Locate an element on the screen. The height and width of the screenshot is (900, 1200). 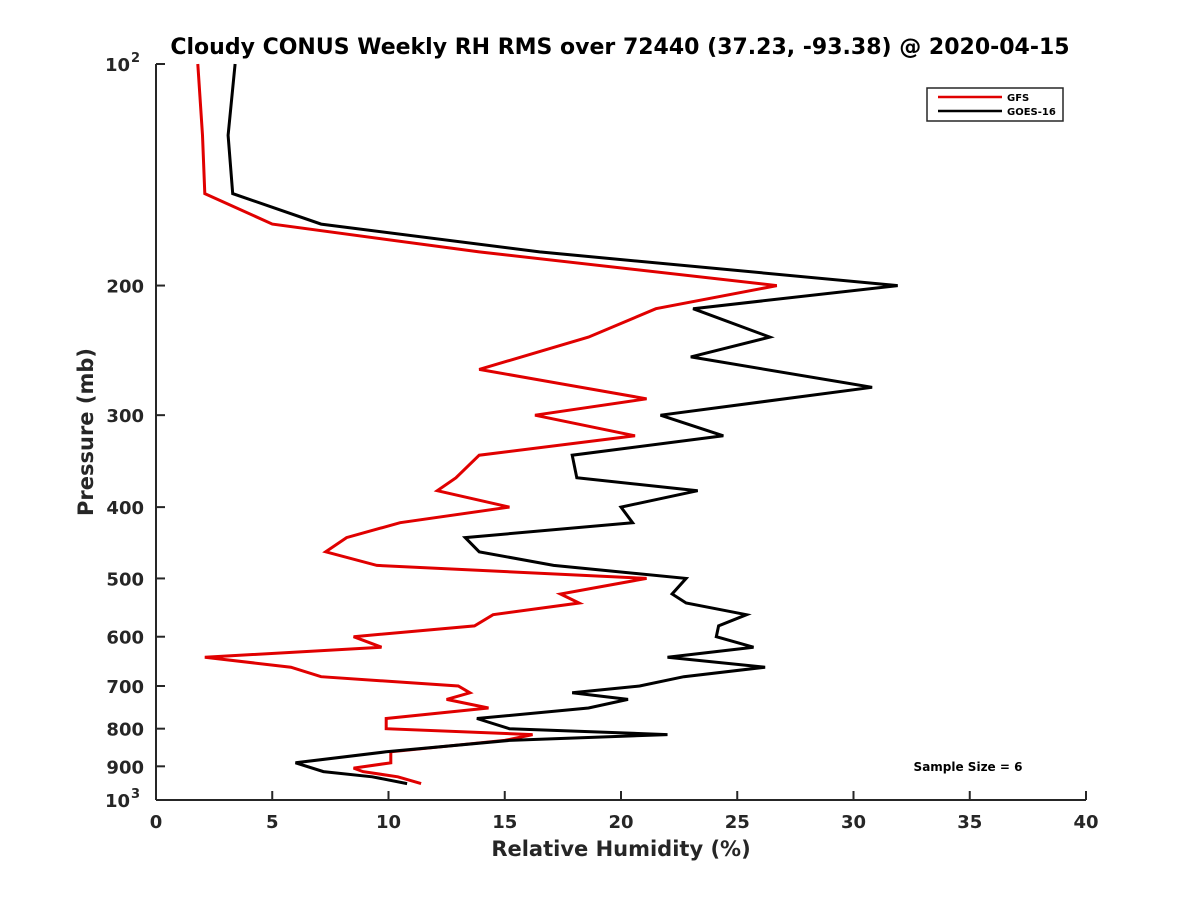
x-tick-label: 5 is located at coordinates (272, 822).